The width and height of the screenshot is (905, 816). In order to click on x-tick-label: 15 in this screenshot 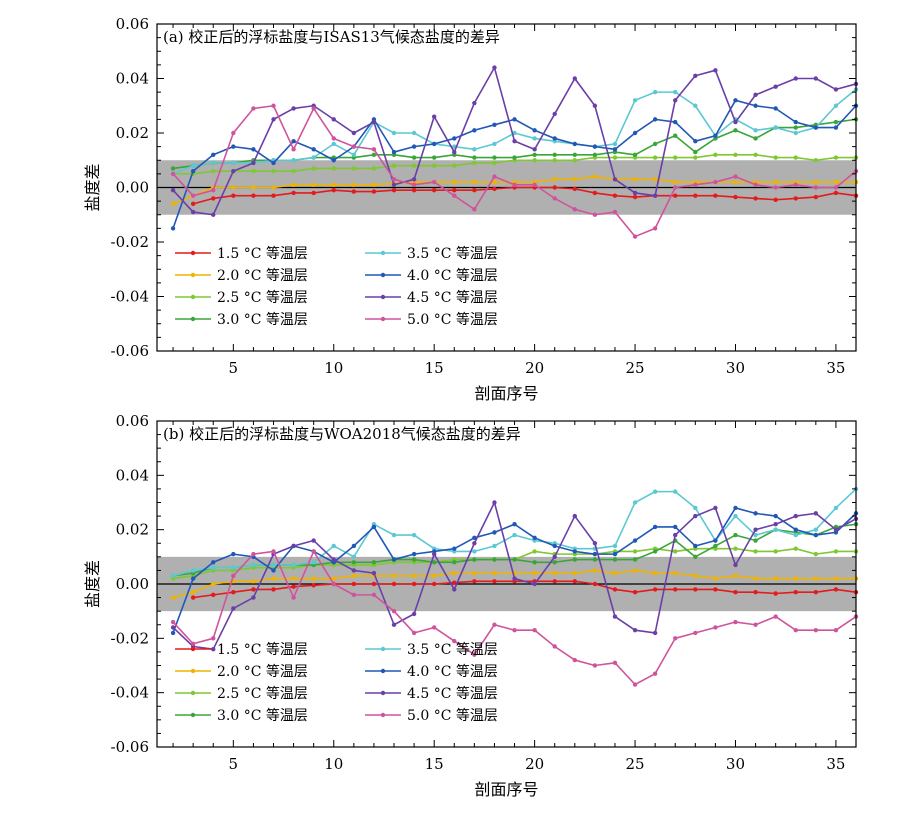, I will do `click(434, 368)`.